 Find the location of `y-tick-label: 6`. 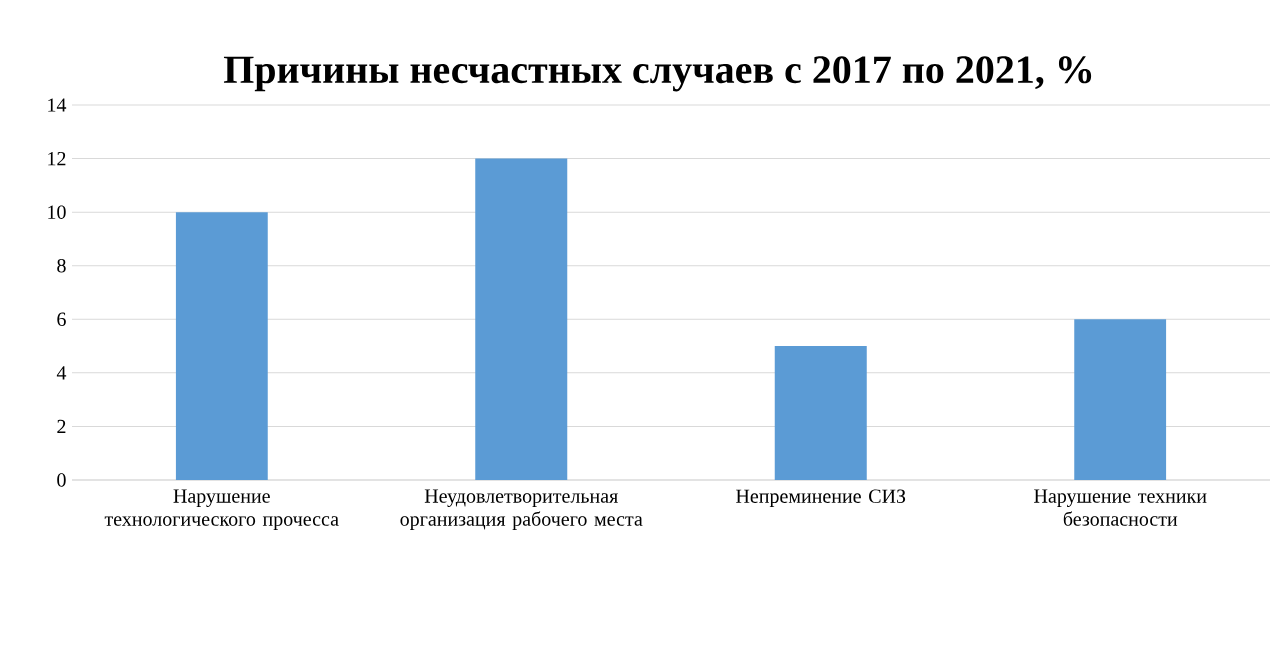

y-tick-label: 6 is located at coordinates (61, 319).